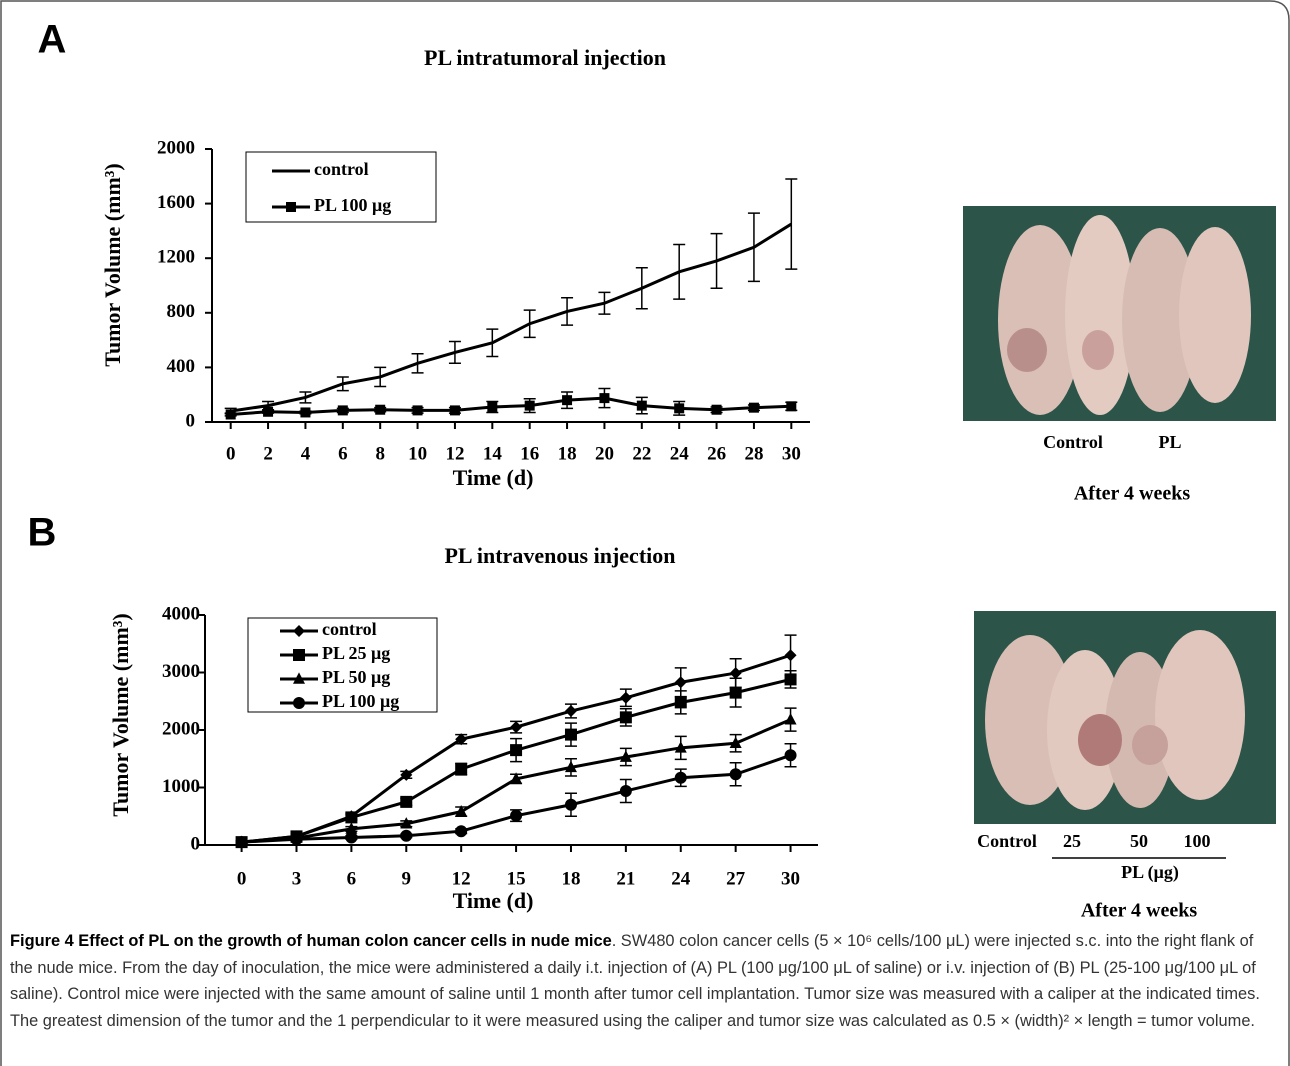 The width and height of the screenshot is (1290, 1066). Describe the element at coordinates (1197, 841) in the screenshot. I see `photo-label: 100` at that location.